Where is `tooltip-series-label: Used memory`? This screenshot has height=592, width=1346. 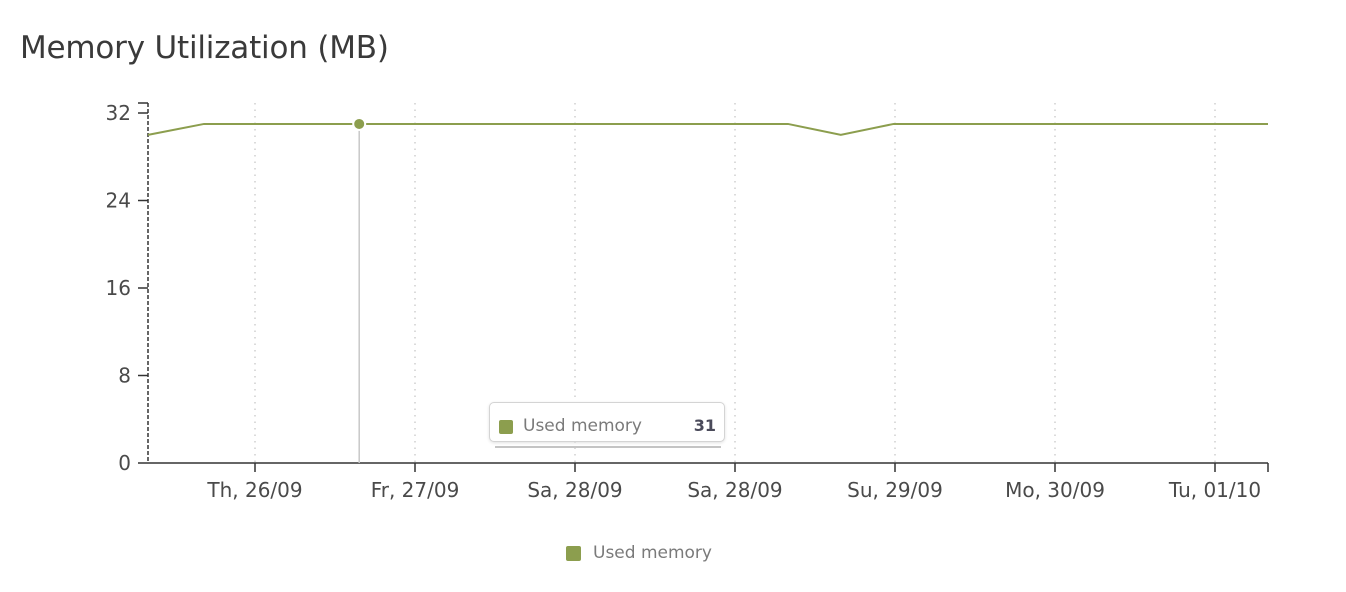 tooltip-series-label: Used memory is located at coordinates (582, 426).